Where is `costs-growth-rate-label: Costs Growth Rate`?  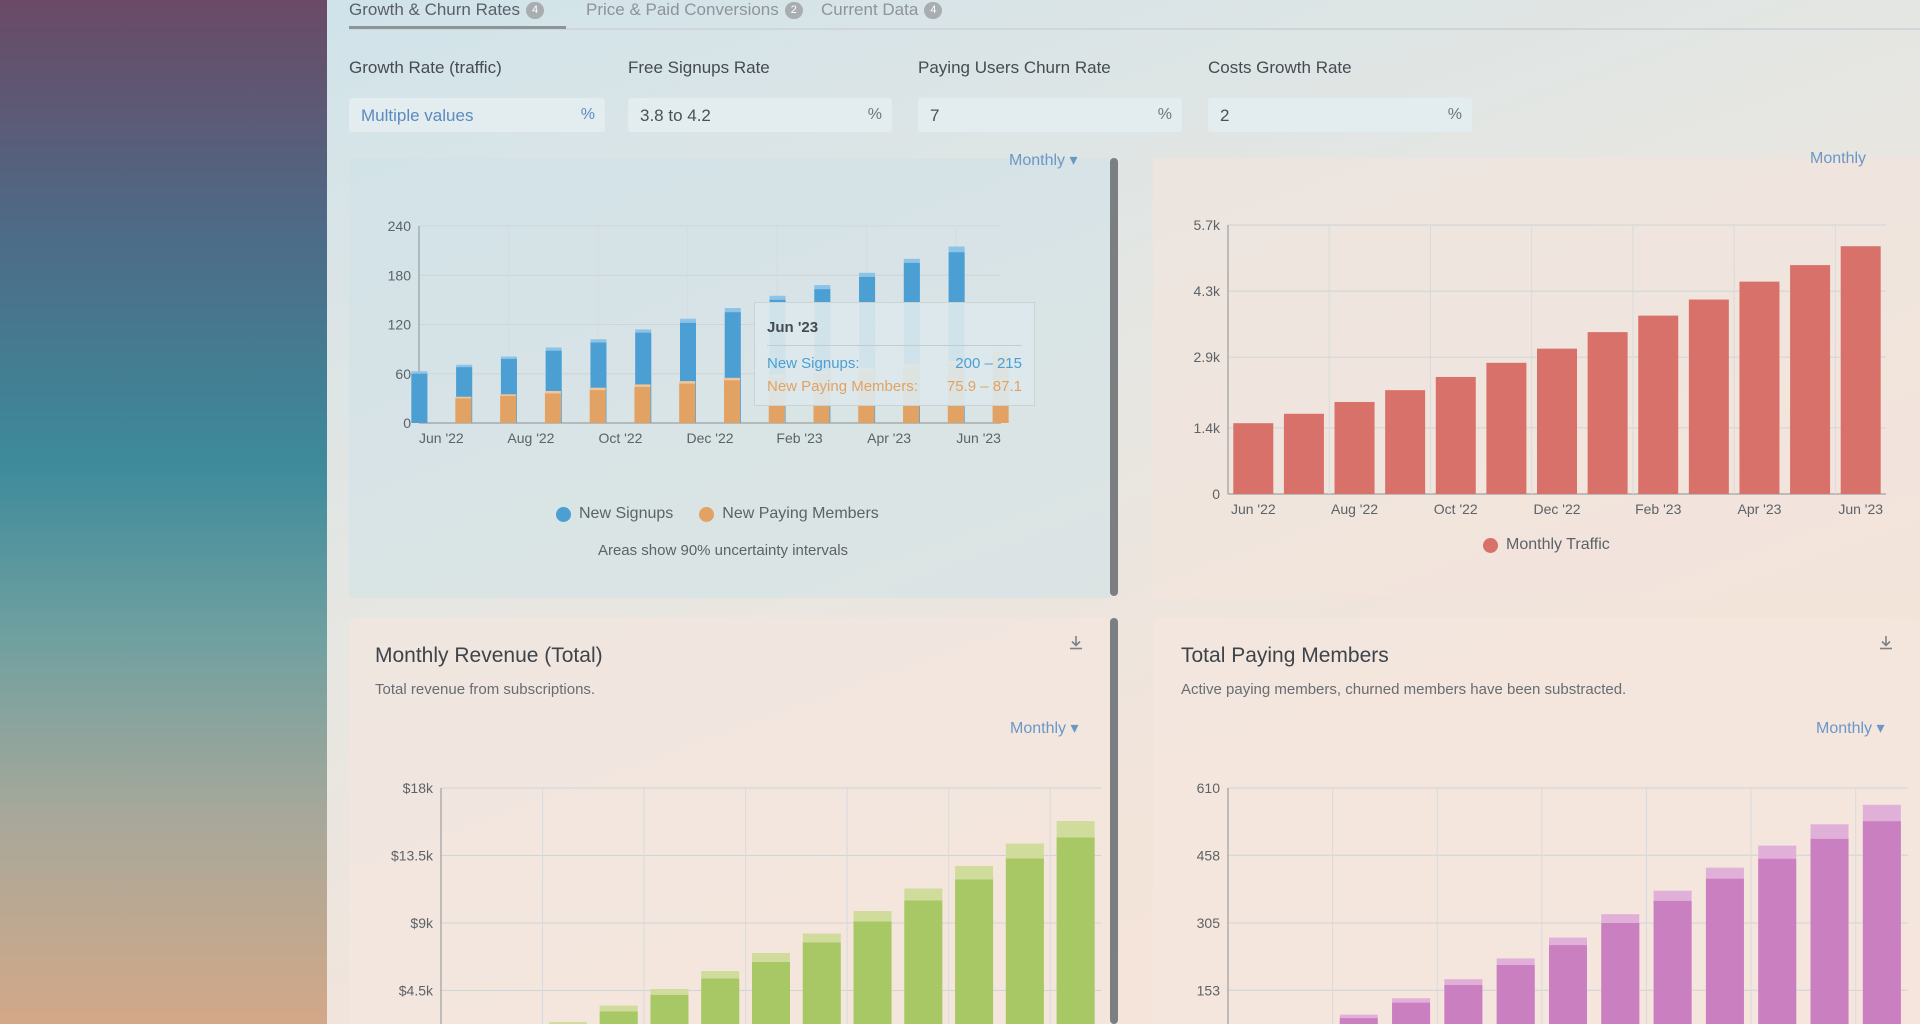 costs-growth-rate-label: Costs Growth Rate is located at coordinates (1280, 67).